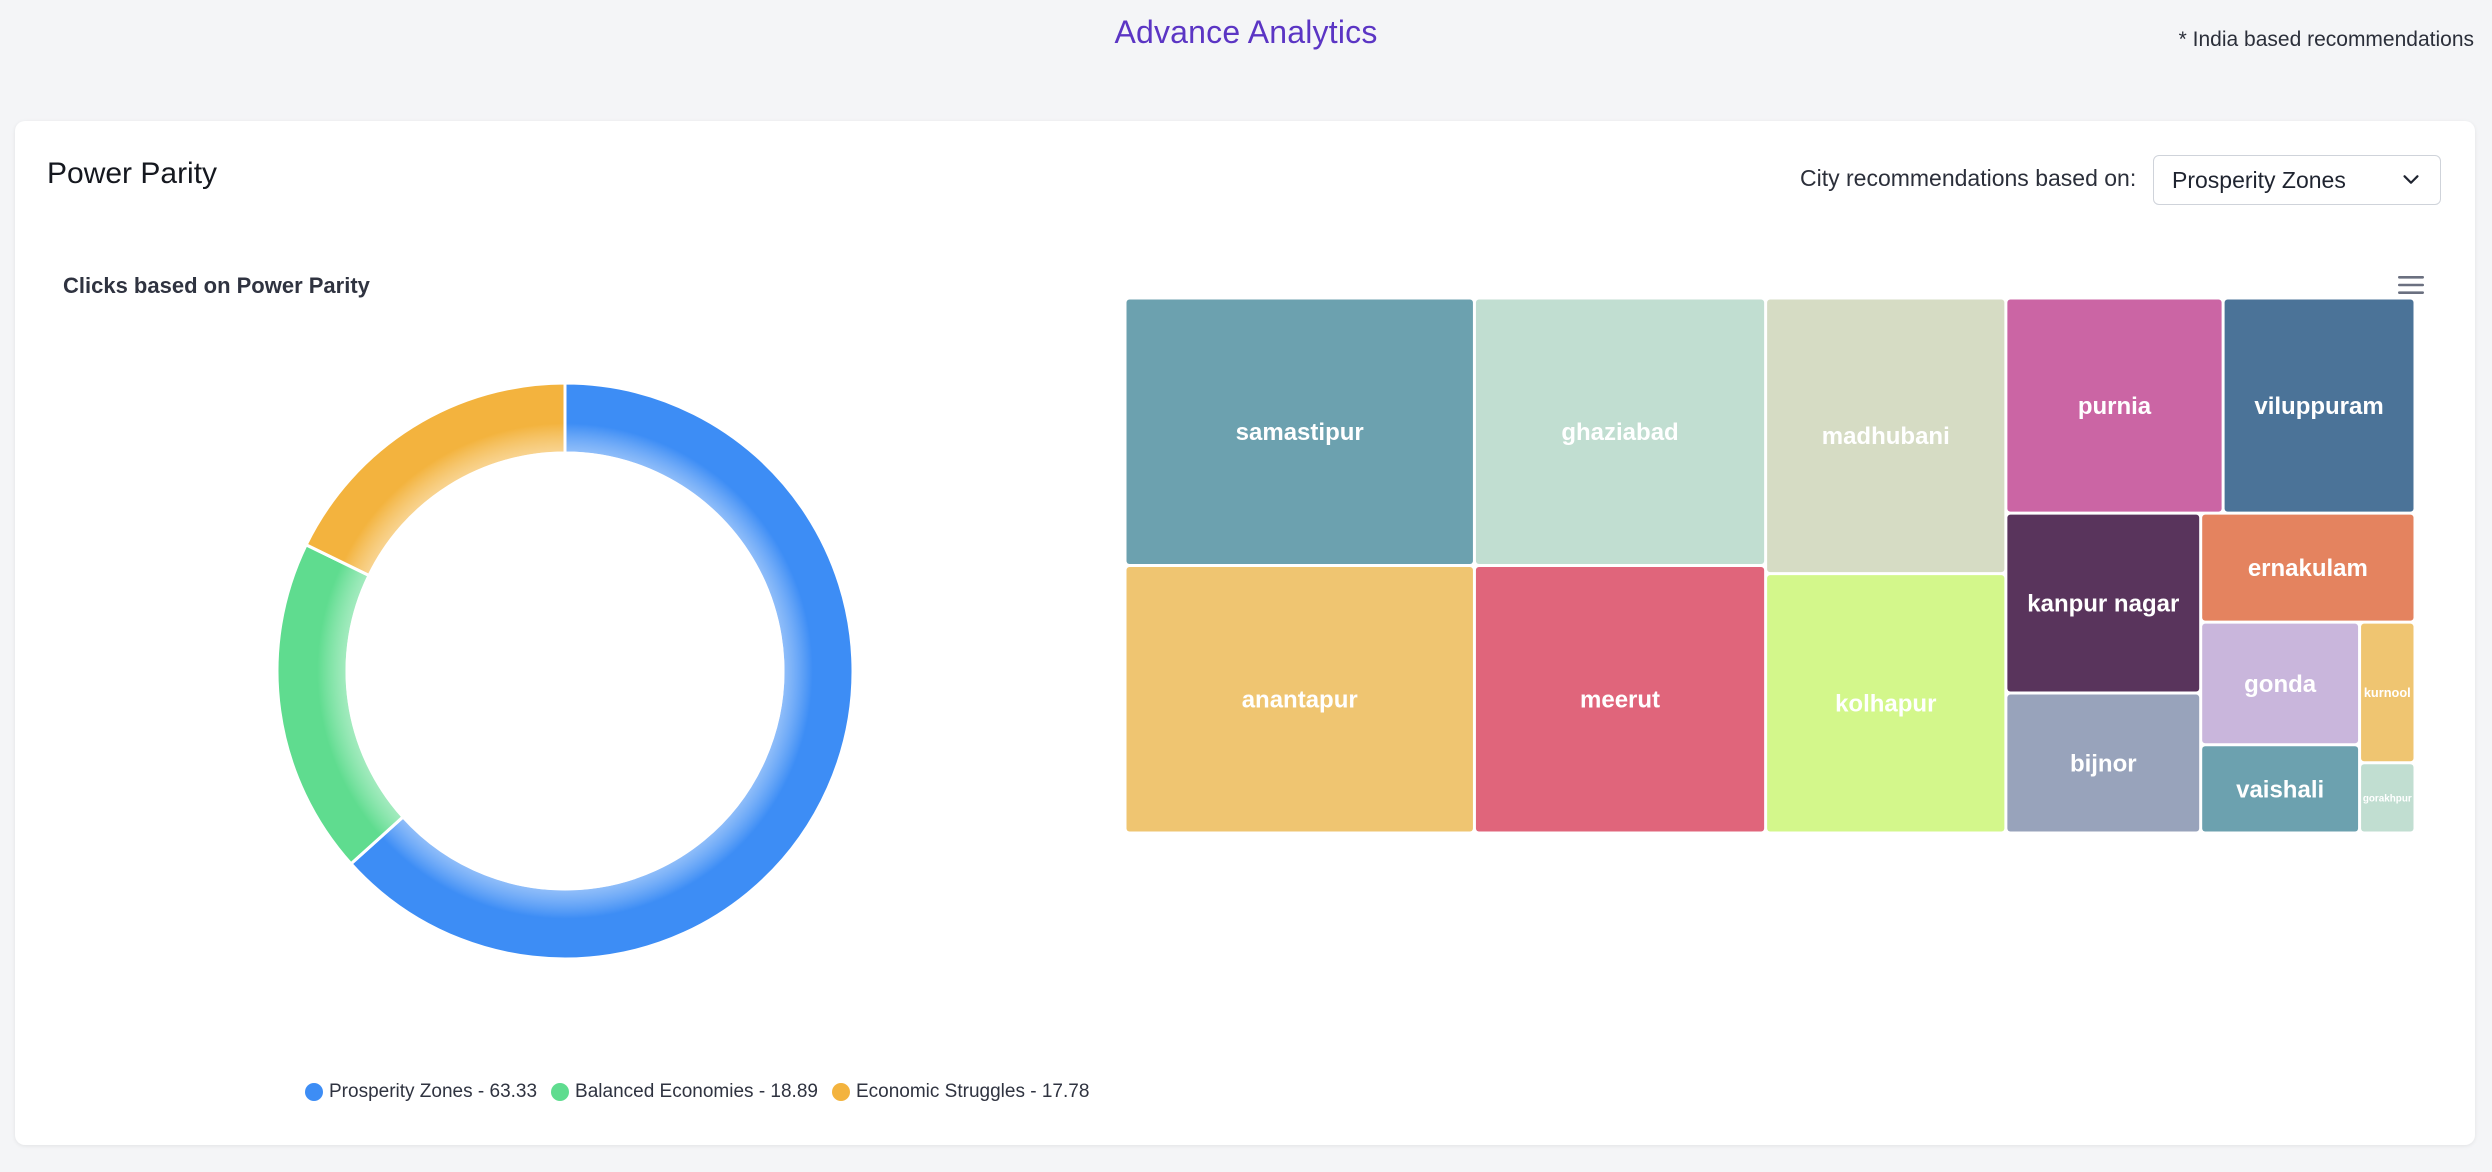 Image resolution: width=2492 pixels, height=1172 pixels. I want to click on treemap-label: kurnool, so click(2387, 692).